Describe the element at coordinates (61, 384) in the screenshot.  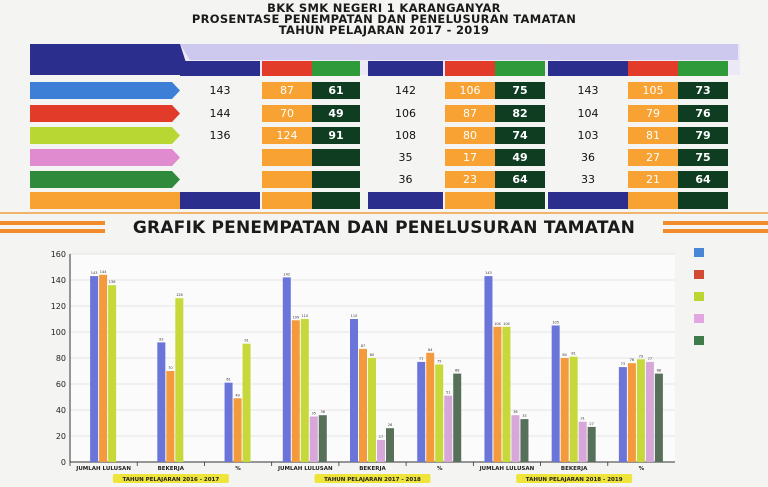
I see `y-tick-label: 60` at that location.